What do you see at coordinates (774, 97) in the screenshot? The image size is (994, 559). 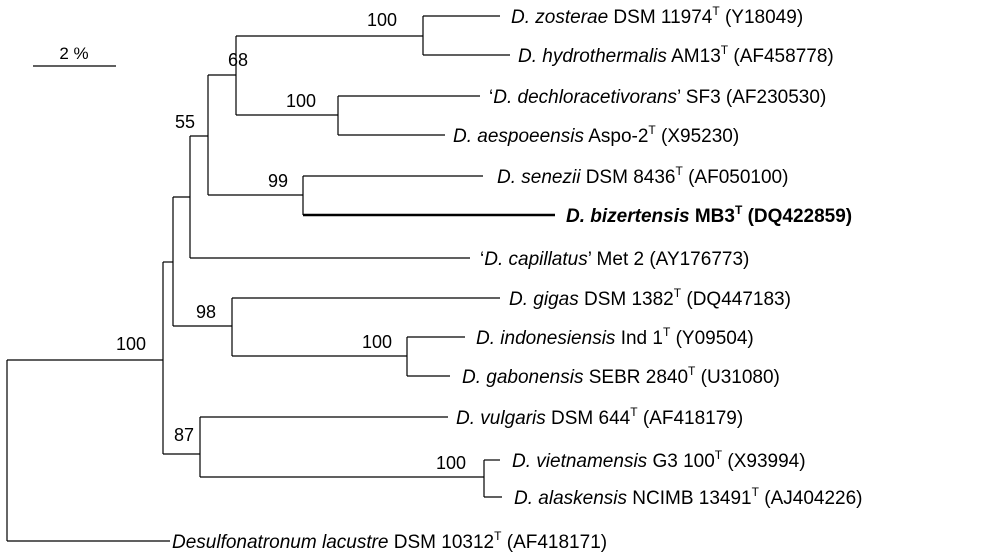 I see `accession-number: (AF230530)` at bounding box center [774, 97].